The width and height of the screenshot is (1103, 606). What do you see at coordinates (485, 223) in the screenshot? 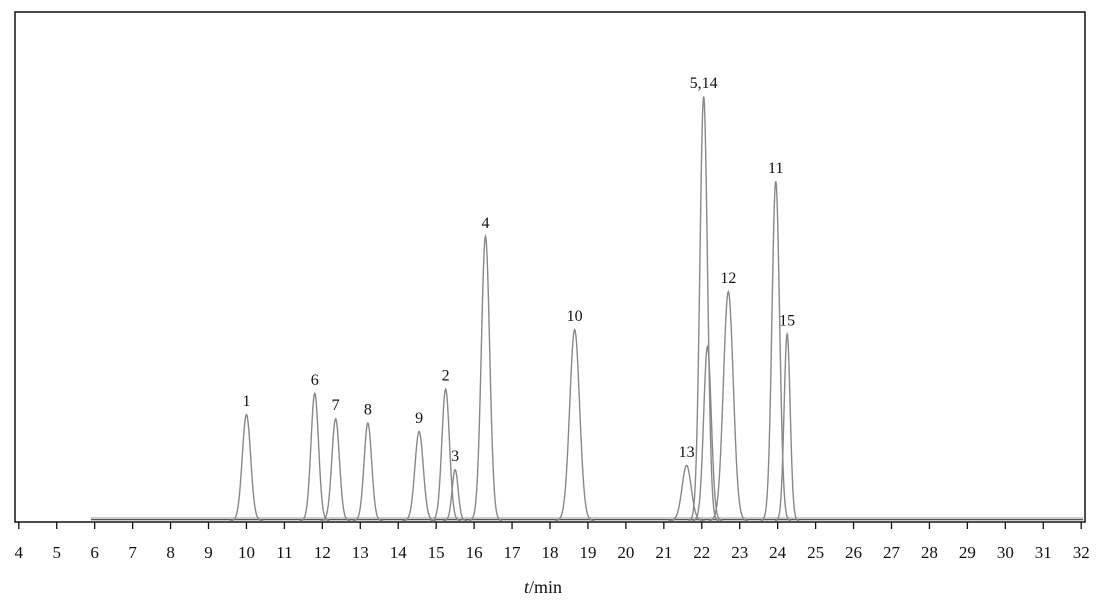
I see `peak-label: 4` at bounding box center [485, 223].